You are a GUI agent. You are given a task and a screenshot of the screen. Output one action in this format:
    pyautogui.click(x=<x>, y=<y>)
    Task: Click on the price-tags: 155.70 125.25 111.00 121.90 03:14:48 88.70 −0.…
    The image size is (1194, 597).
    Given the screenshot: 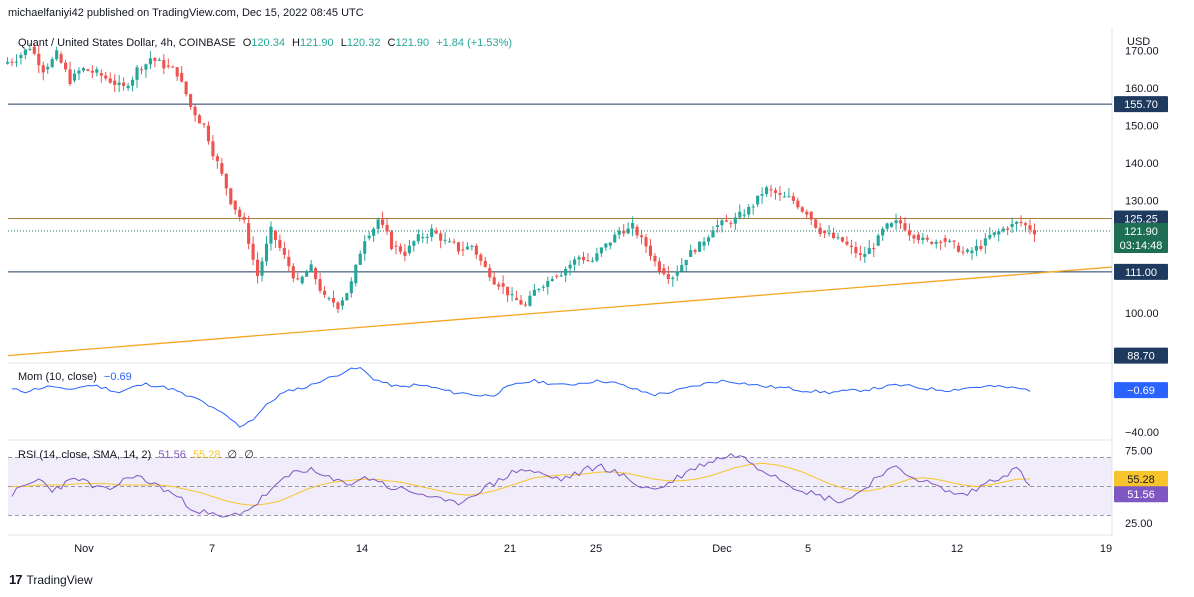 What is the action you would take?
    pyautogui.click(x=1141, y=299)
    